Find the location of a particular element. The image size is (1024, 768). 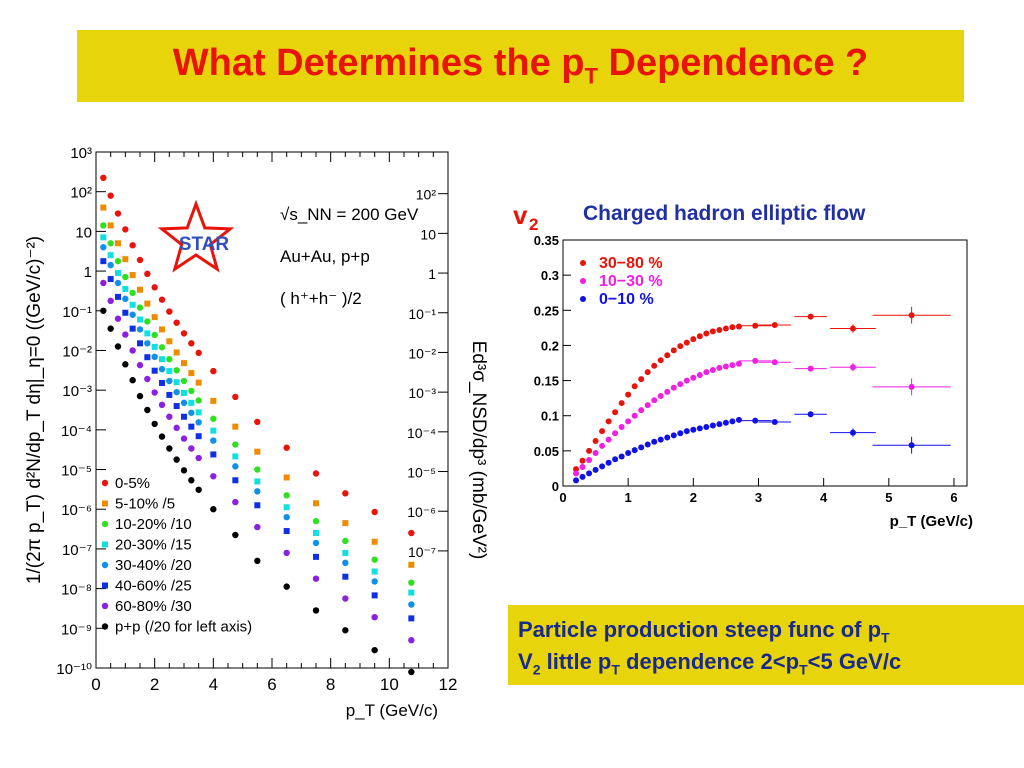

y-right-tick-label: 10 is located at coordinates (428, 234).